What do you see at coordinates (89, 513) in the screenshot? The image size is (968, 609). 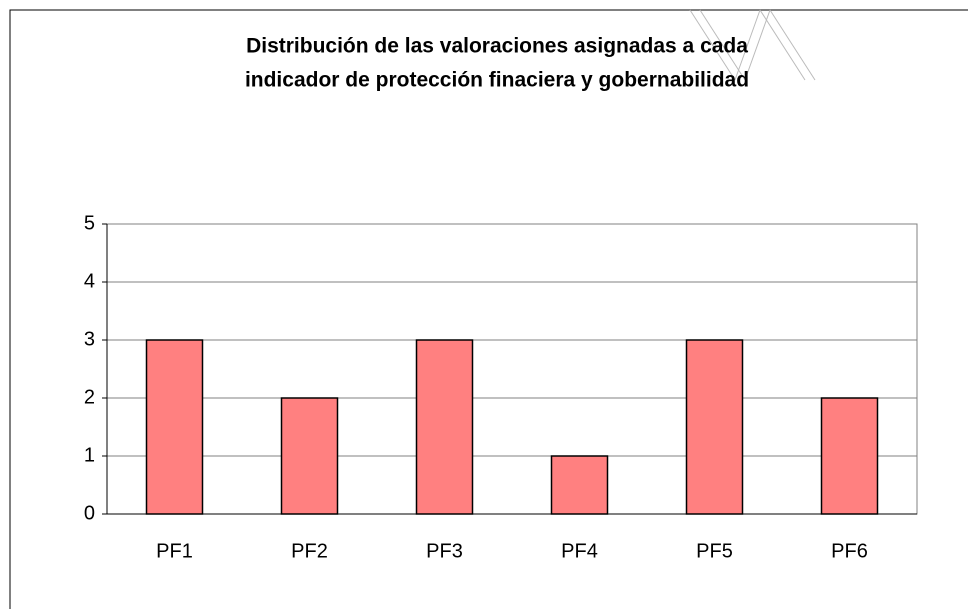 I see `y-tick-label: 0` at bounding box center [89, 513].